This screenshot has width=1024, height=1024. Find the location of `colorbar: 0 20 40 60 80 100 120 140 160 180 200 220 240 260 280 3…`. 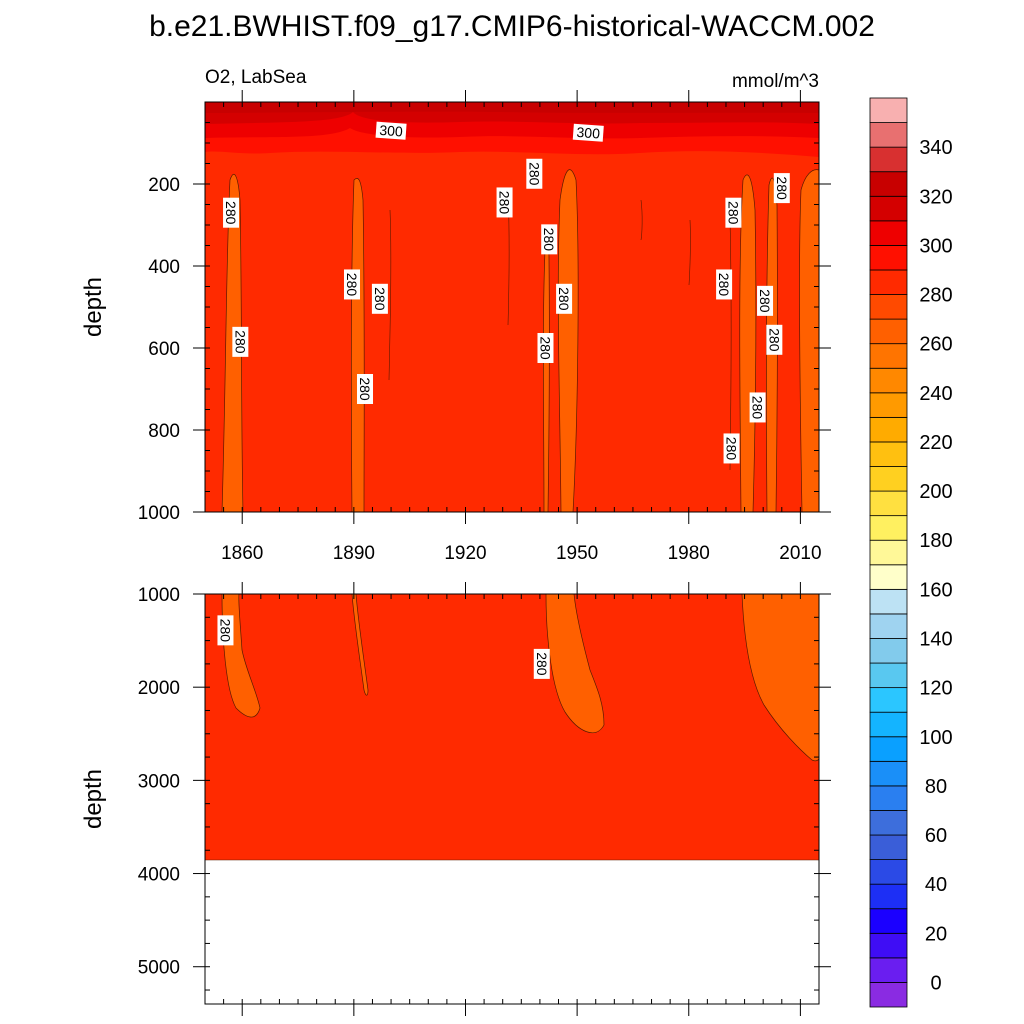

colorbar: 0 20 40 60 80 100 120 140 160 180 200 220 240 260 280 3… is located at coordinates (911, 552).